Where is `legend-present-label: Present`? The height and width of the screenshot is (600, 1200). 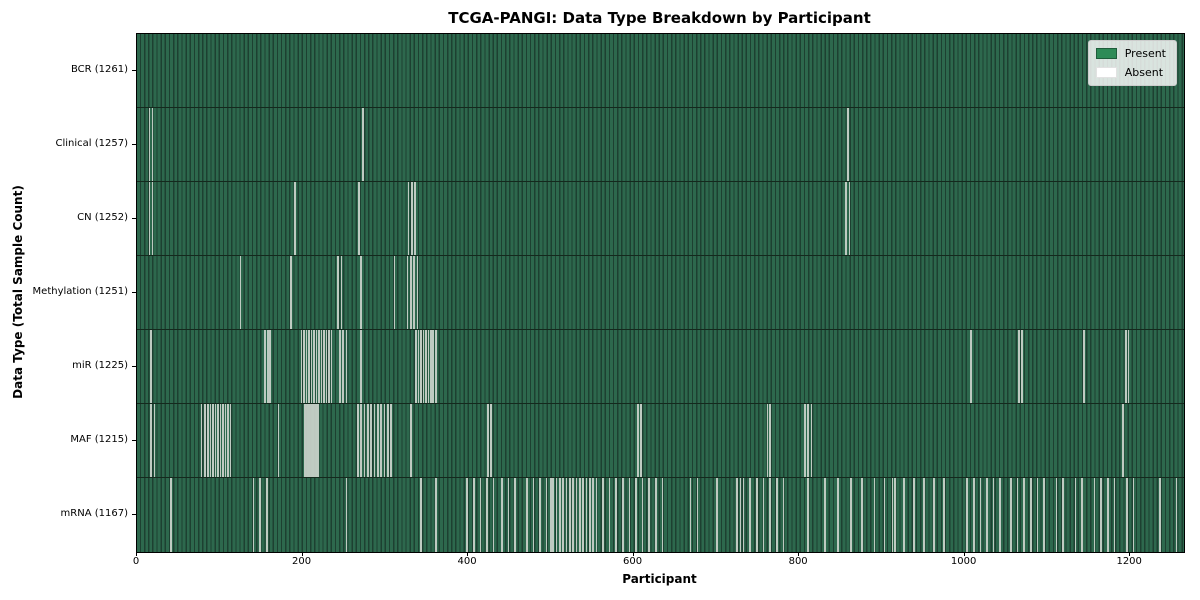
legend-present-label: Present is located at coordinates (1145, 53).